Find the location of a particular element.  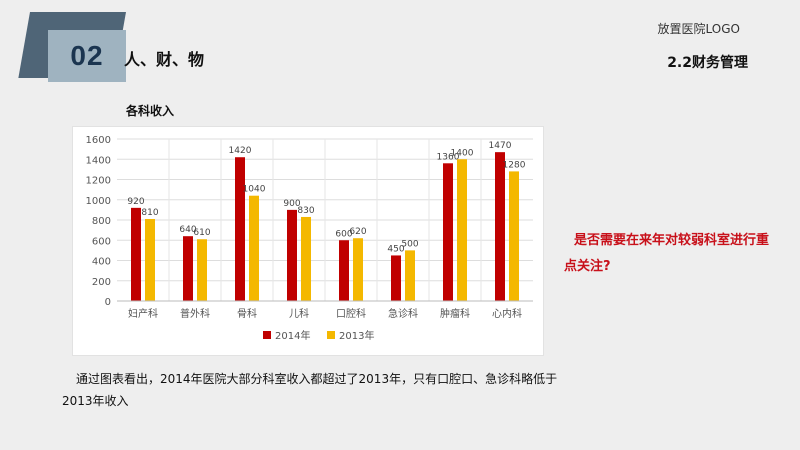

y-tick-label: 200 is located at coordinates (101, 282).